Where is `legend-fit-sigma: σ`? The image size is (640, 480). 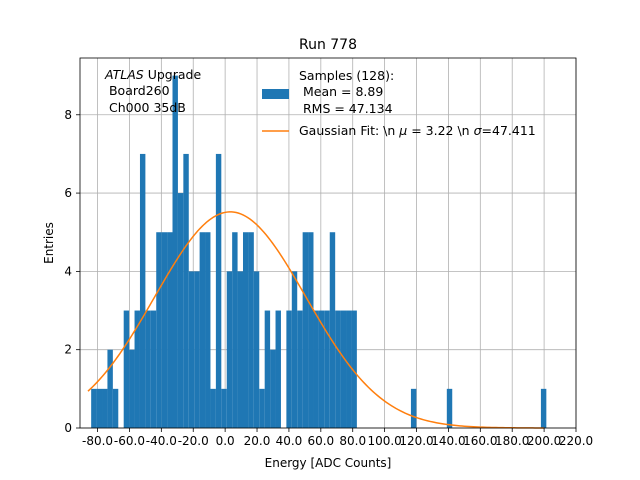
legend-fit-sigma: σ is located at coordinates (478, 130).